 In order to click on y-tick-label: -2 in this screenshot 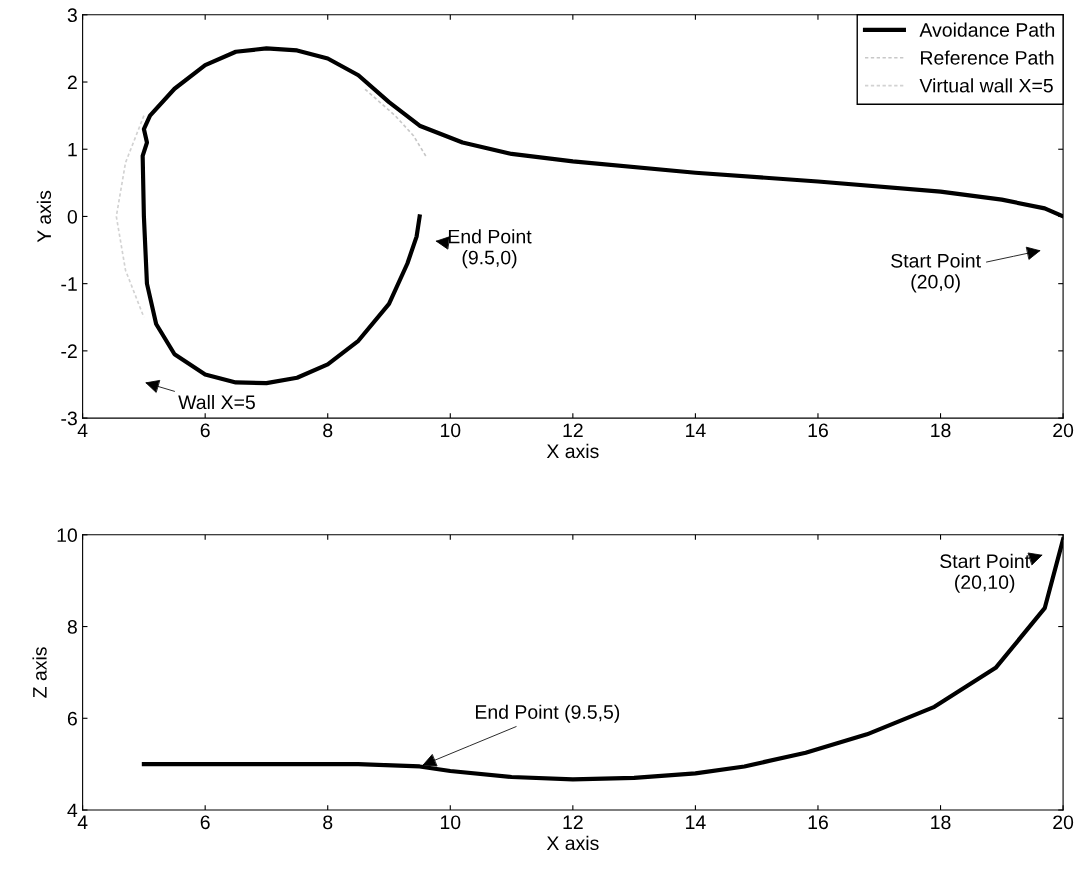, I will do `click(69, 351)`.